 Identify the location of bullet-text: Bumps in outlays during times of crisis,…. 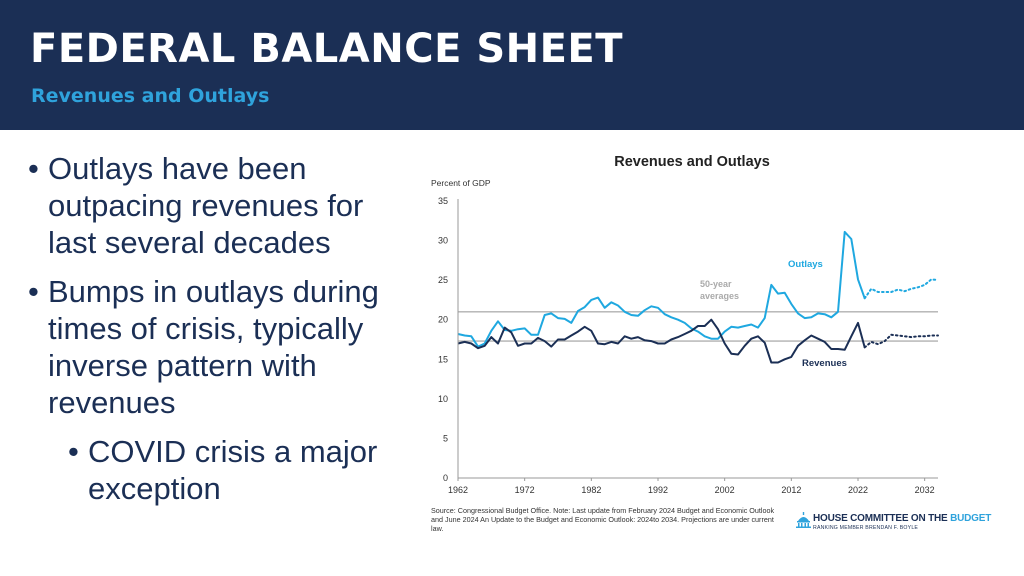
(213, 347).